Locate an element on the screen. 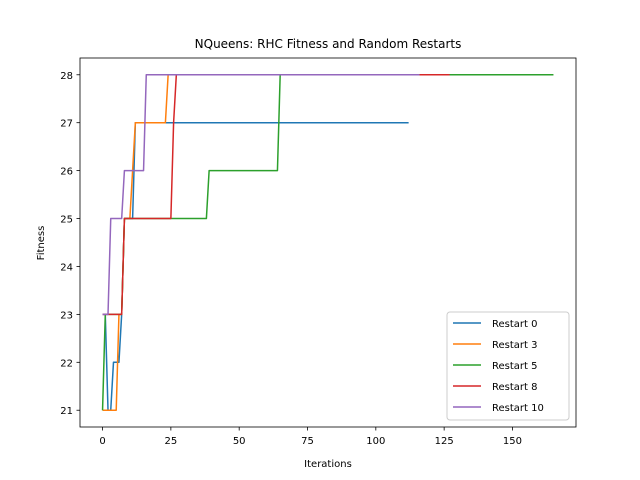 The image size is (640, 480). y-tick-label: 22 is located at coordinates (66, 363).